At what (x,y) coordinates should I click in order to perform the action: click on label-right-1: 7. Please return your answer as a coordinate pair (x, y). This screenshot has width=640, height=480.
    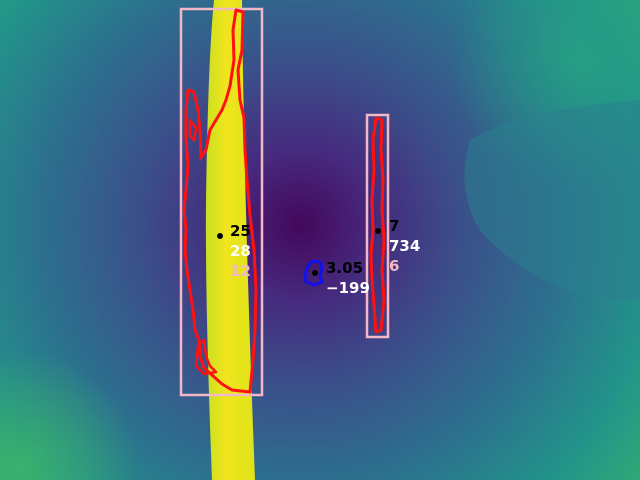
    Looking at the image, I should click on (394, 226).